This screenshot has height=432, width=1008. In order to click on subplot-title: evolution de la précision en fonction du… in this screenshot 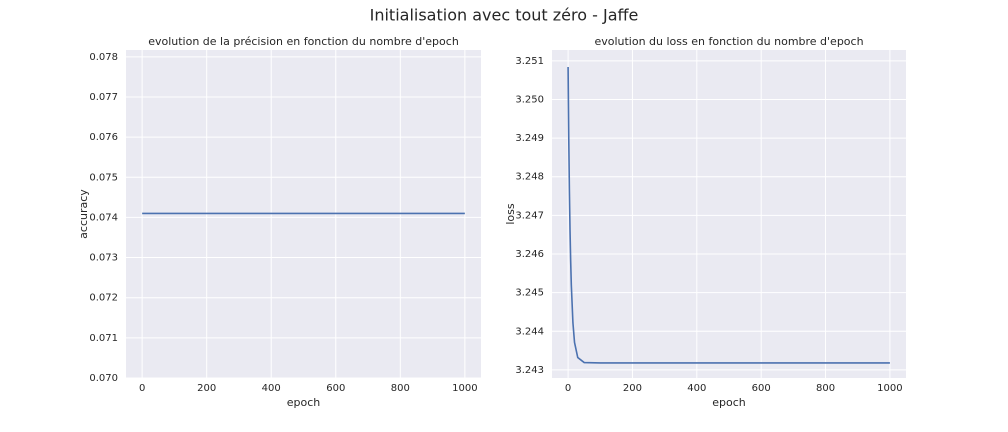, I will do `click(303, 41)`.